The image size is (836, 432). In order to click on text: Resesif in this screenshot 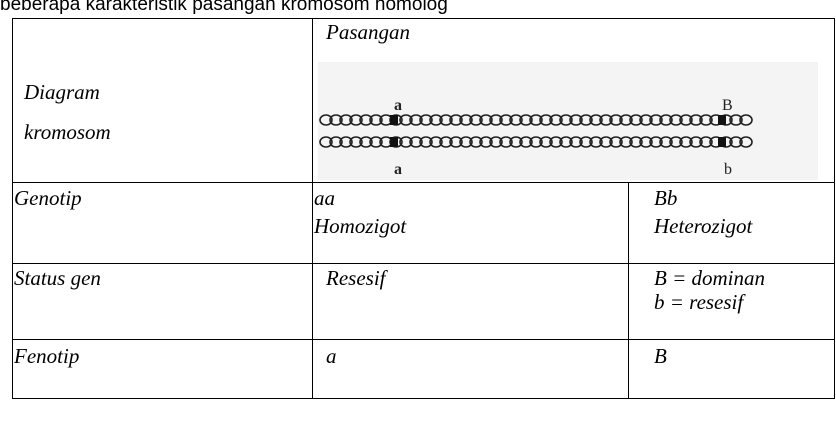, I will do `click(356, 278)`.